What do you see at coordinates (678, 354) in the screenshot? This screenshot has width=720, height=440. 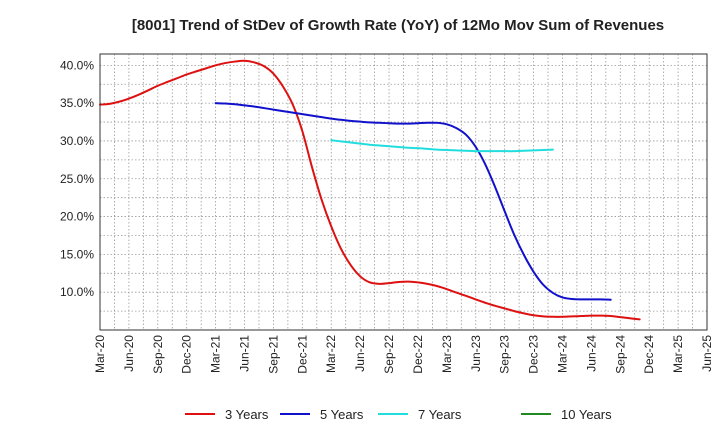 I see `x-tick-label: Mar-25` at bounding box center [678, 354].